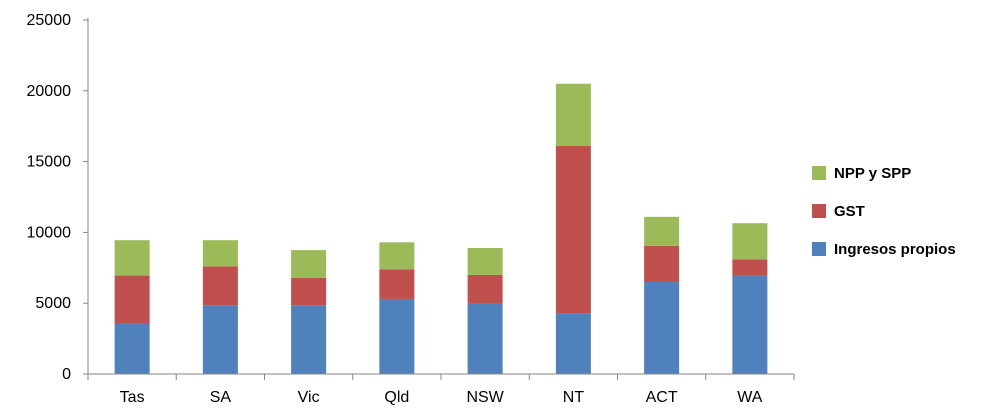 The height and width of the screenshot is (409, 987). I want to click on x-tick-label: WA, so click(750, 397).